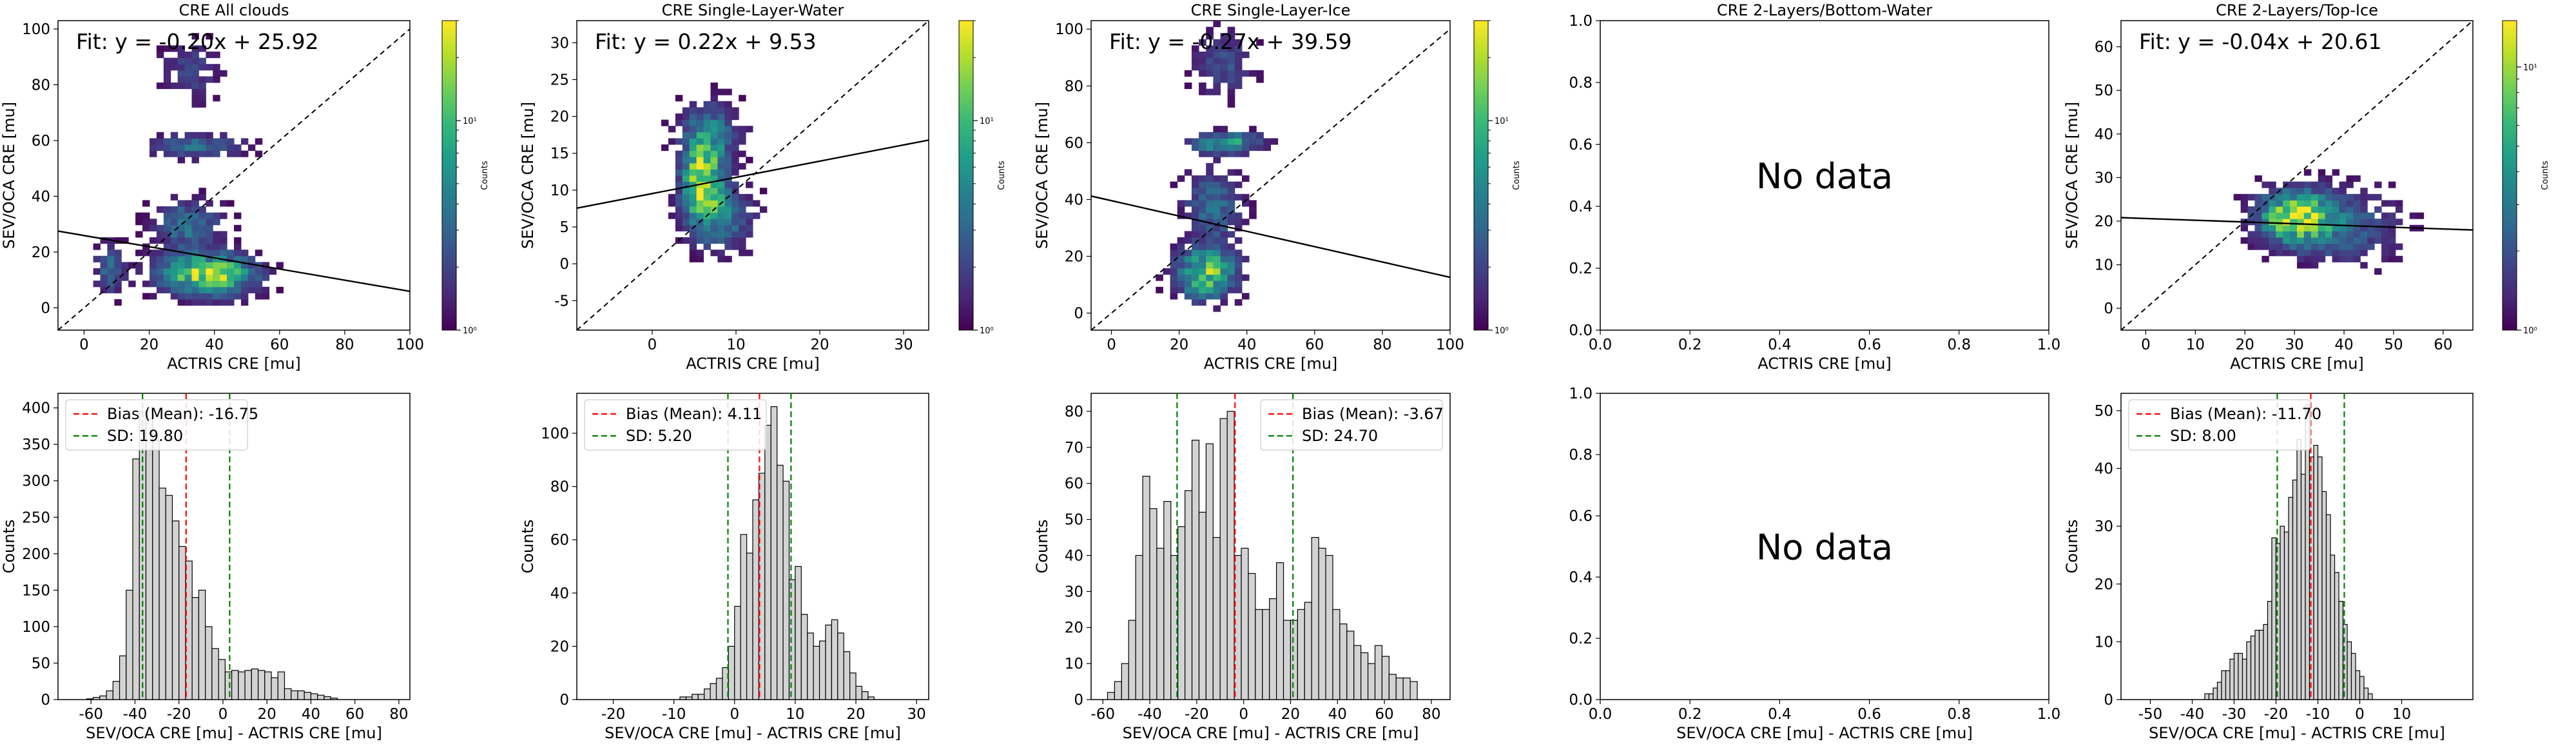 The height and width of the screenshot is (746, 2576). I want to click on x-tick-label: 0.8, so click(1959, 714).